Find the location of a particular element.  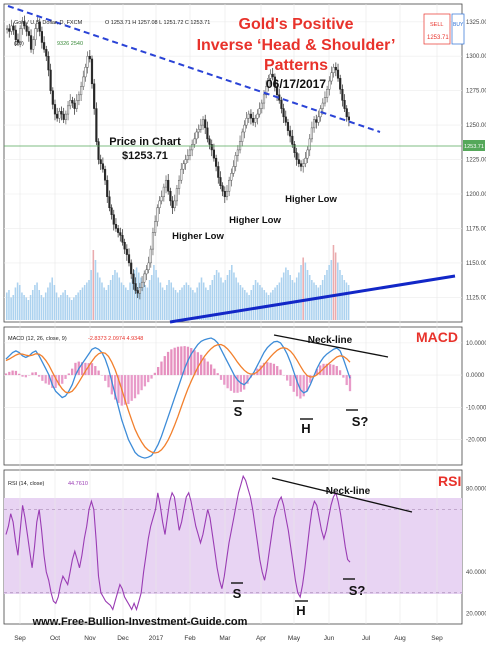

rsi-header: RSI (14, close) is located at coordinates (26, 484).